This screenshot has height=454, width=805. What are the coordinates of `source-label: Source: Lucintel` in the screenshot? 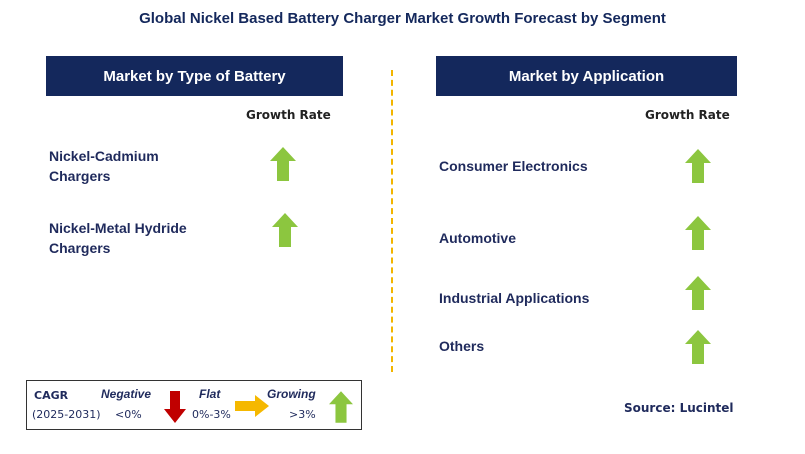 It's located at (679, 408).